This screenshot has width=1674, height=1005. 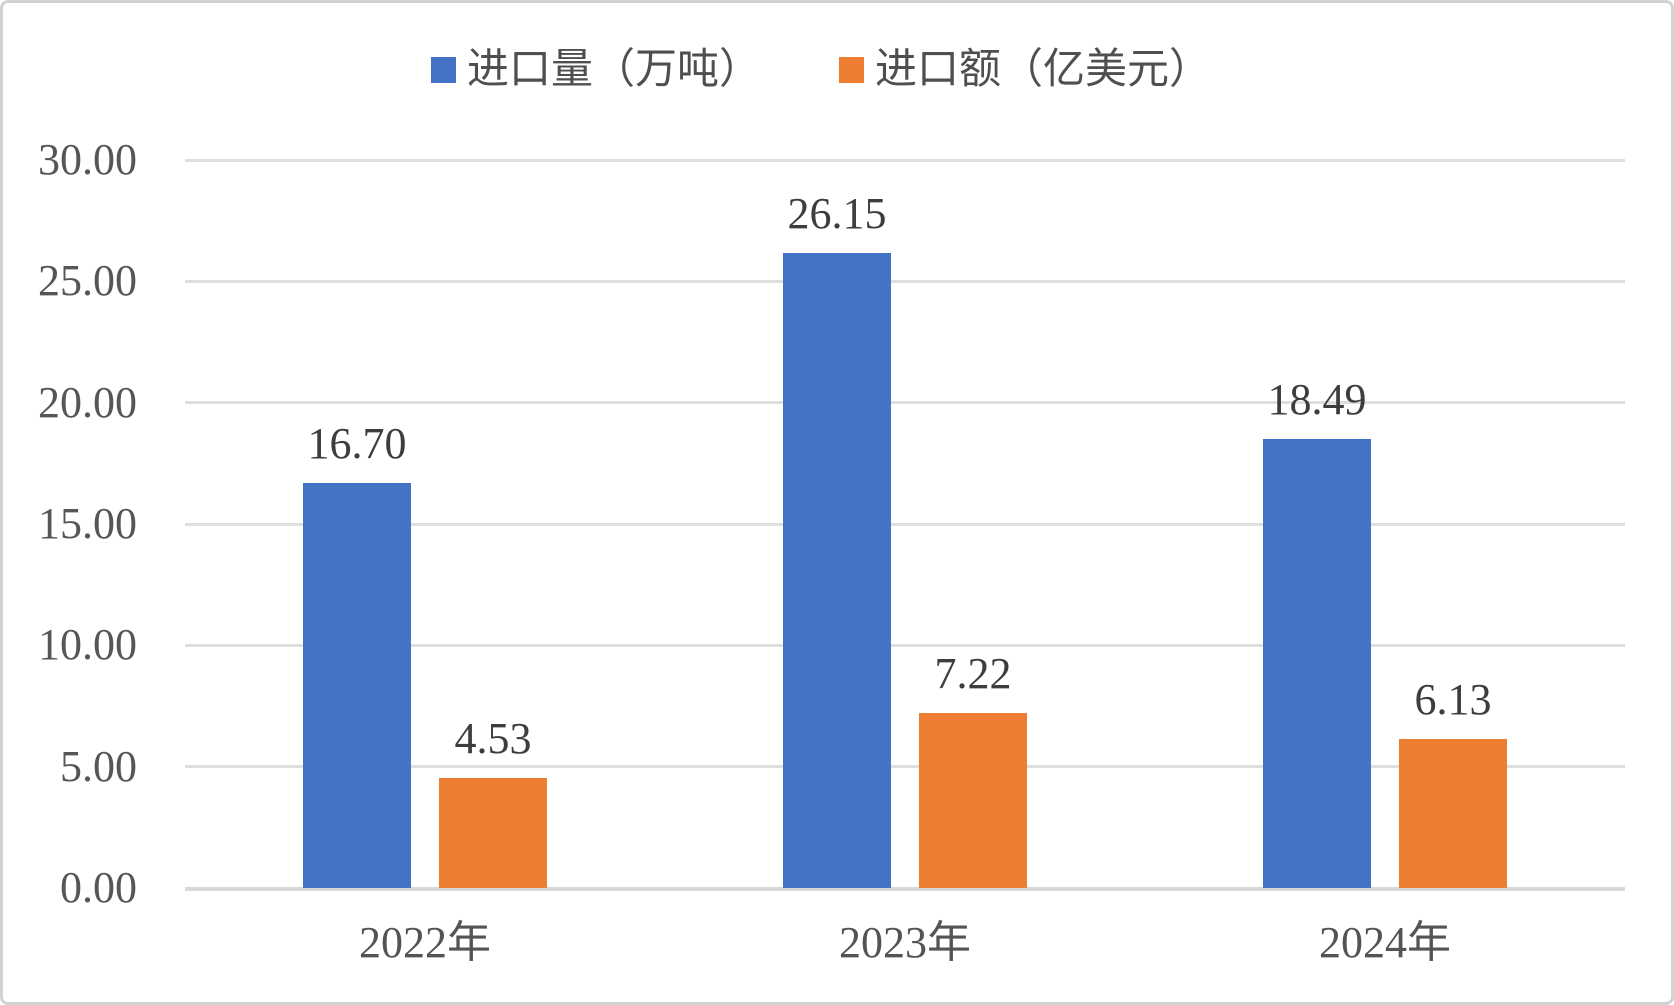 I want to click on y-tick-label: 25.00, so click(x=87, y=281).